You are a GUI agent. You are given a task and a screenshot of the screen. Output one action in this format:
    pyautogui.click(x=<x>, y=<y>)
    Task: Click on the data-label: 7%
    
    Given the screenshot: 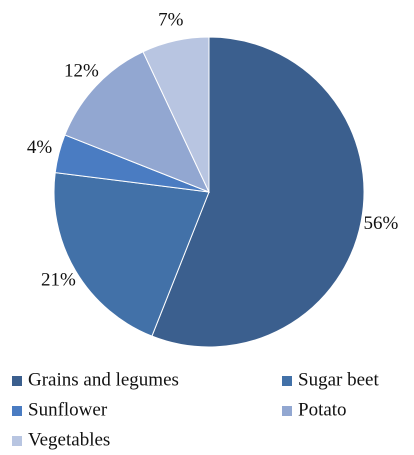 What is the action you would take?
    pyautogui.click(x=171, y=20)
    